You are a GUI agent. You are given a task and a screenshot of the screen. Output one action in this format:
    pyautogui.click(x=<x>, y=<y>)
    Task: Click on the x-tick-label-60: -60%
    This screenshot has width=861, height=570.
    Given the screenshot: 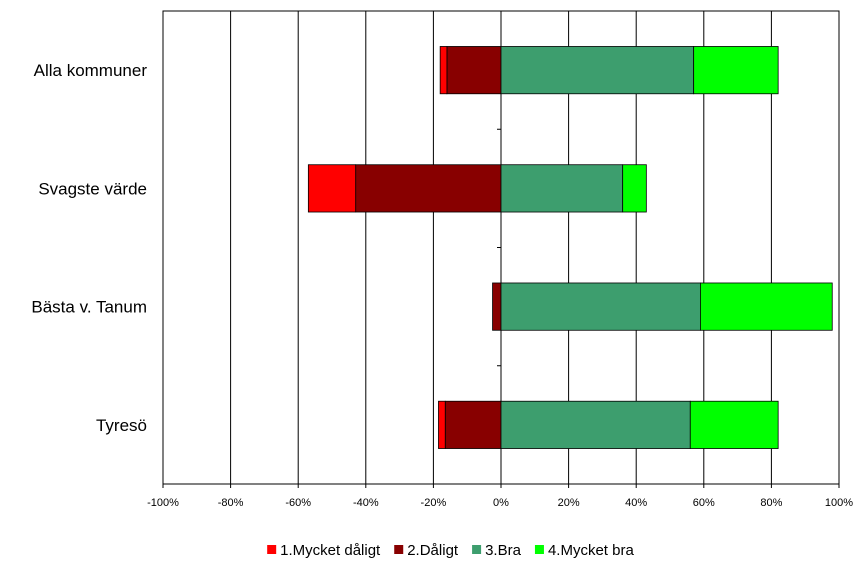 What is the action you would take?
    pyautogui.click(x=298, y=503)
    